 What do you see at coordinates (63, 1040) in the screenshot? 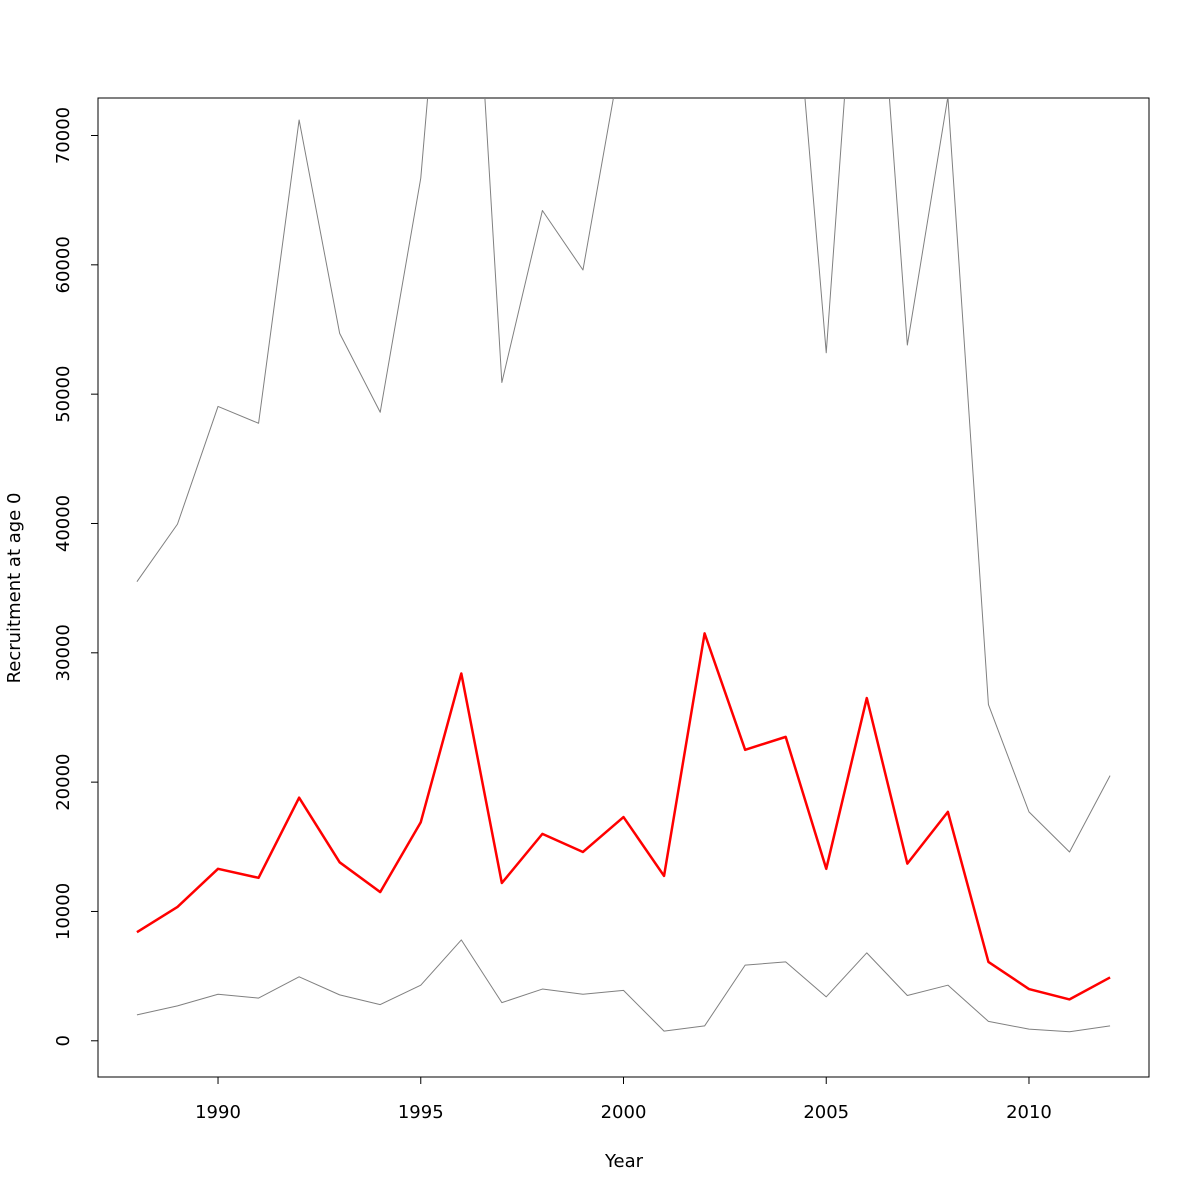
I see `y-tick-label: 0` at bounding box center [63, 1040].